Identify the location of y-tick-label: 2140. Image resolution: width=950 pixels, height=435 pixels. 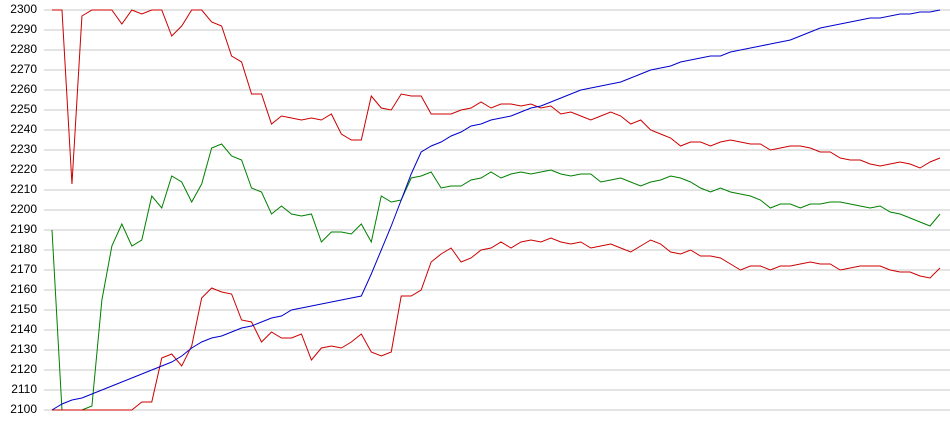
(23, 329).